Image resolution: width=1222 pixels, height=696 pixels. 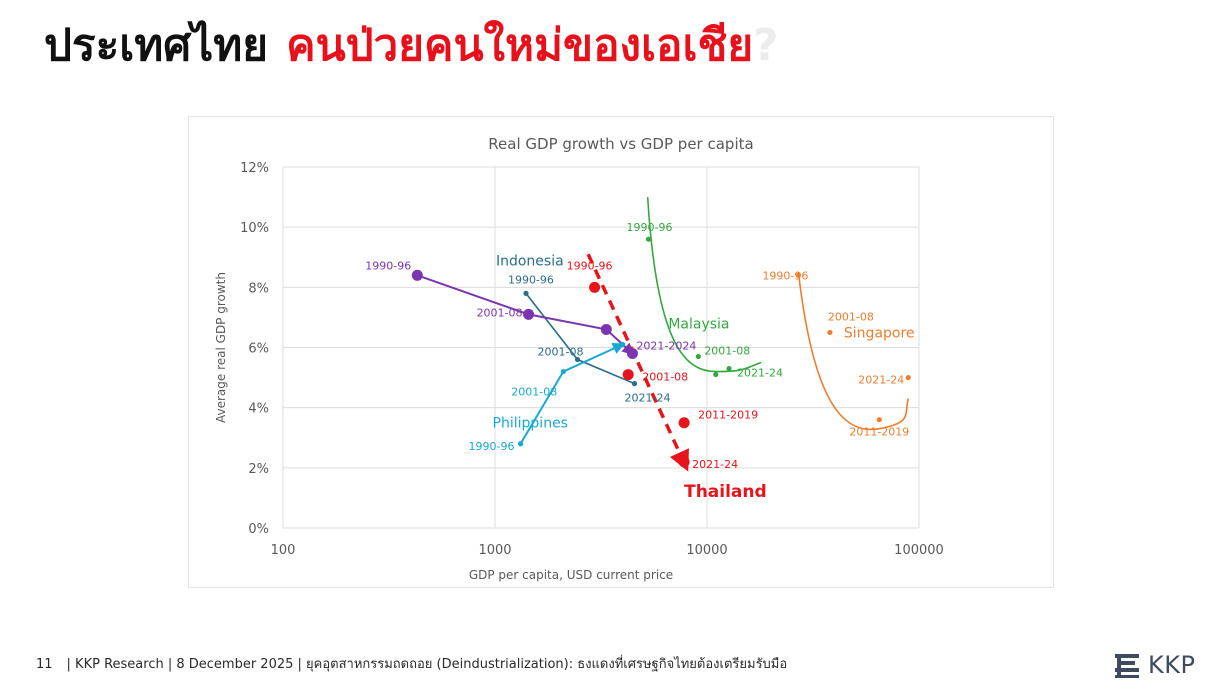 What do you see at coordinates (715, 464) in the screenshot?
I see `point-label-thailand: 2021-24` at bounding box center [715, 464].